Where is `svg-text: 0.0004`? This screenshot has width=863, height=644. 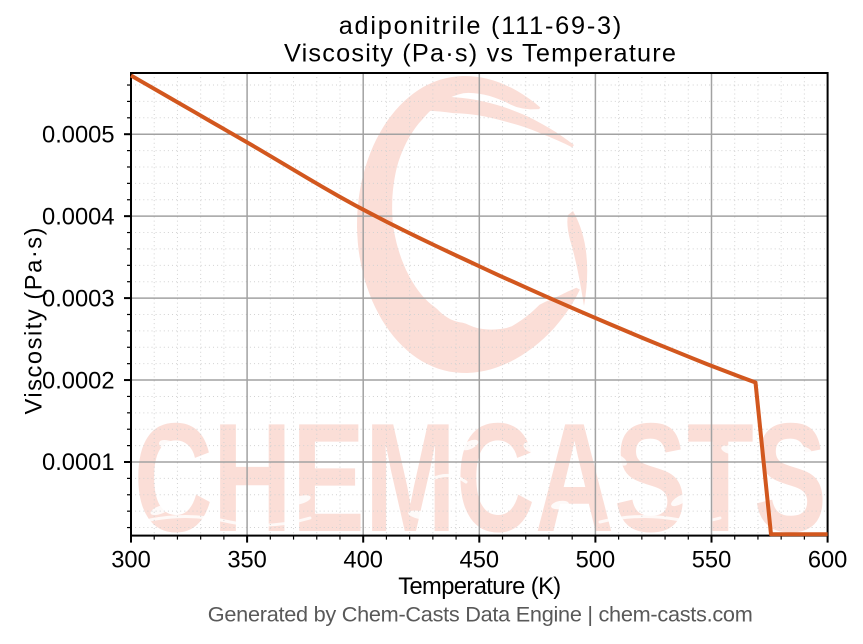 svg-text: 0.0004 is located at coordinates (78, 217).